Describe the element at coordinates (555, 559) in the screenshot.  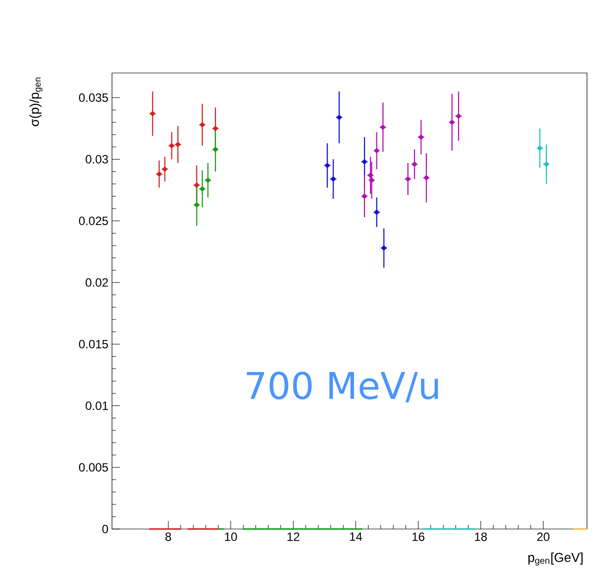
I see `x-axis-title: p$_{gen}$[GeV]` at that location.